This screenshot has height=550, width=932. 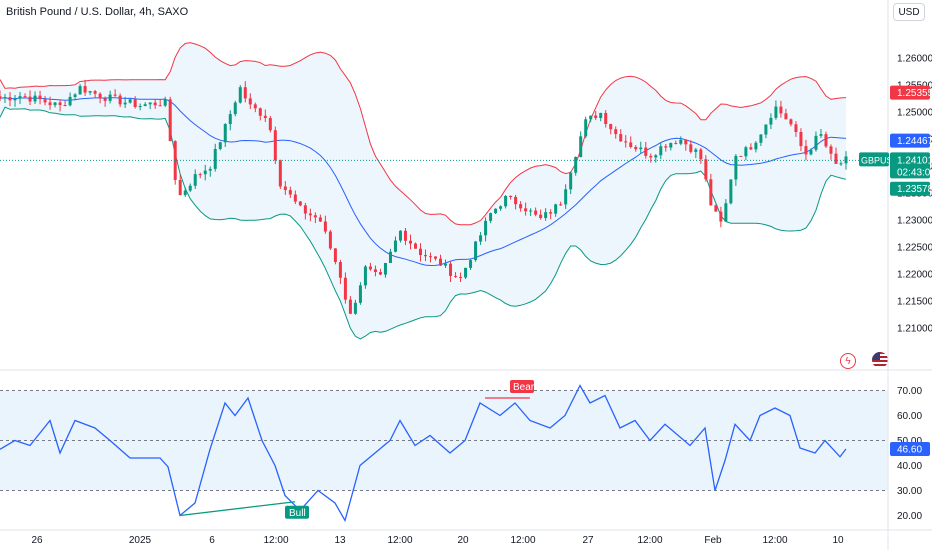 I want to click on us-flag-icon, so click(x=880, y=360).